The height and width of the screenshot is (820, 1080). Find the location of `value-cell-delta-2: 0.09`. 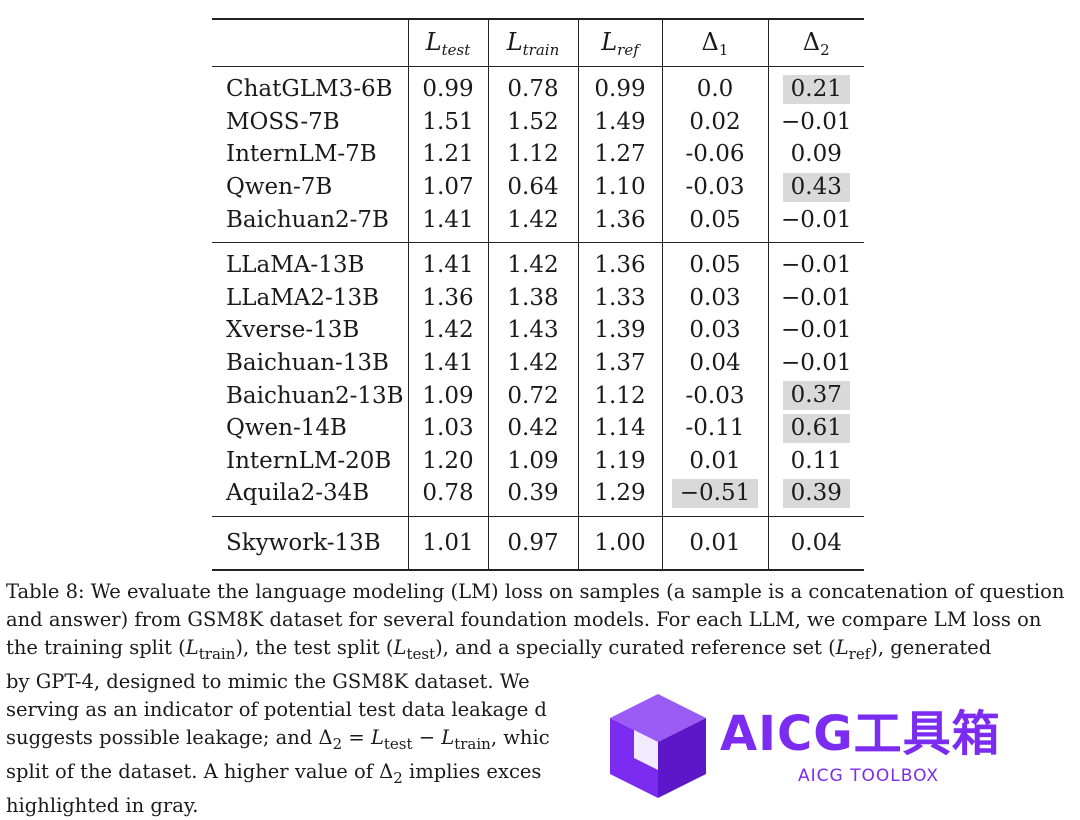

value-cell-delta-2: 0.09 is located at coordinates (815, 154).